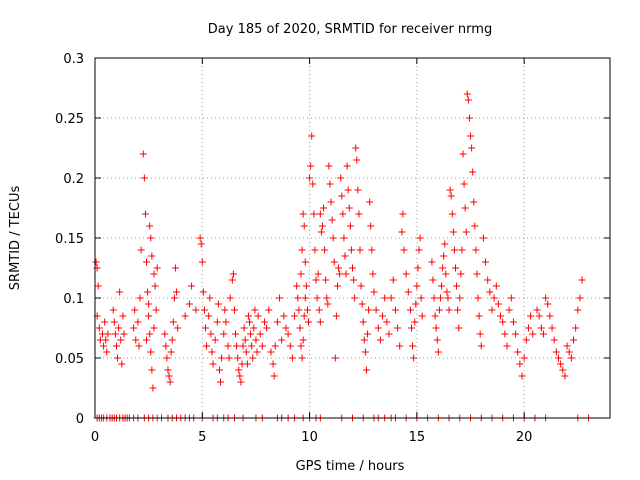  Describe the element at coordinates (80, 419) in the screenshot. I see `y-tick-label: 0` at that location.